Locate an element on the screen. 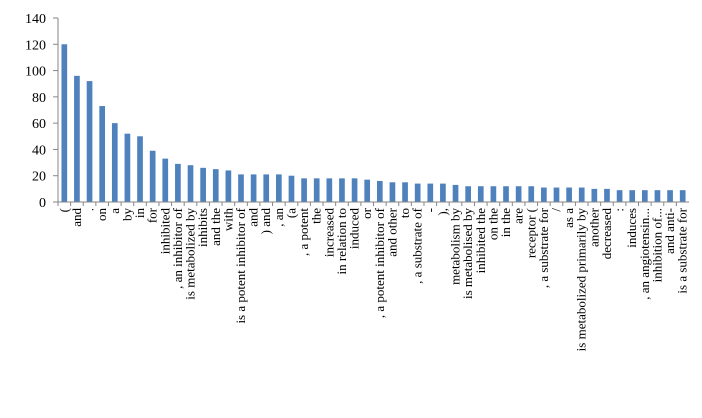 The height and width of the screenshot is (418, 702). x-axis-category-label: metabolism by is located at coordinates (455, 246).